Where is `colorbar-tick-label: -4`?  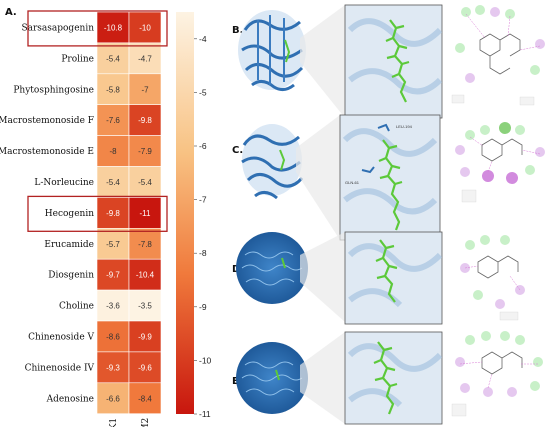
colorbar-tick-label: -4 is located at coordinates (203, 39).